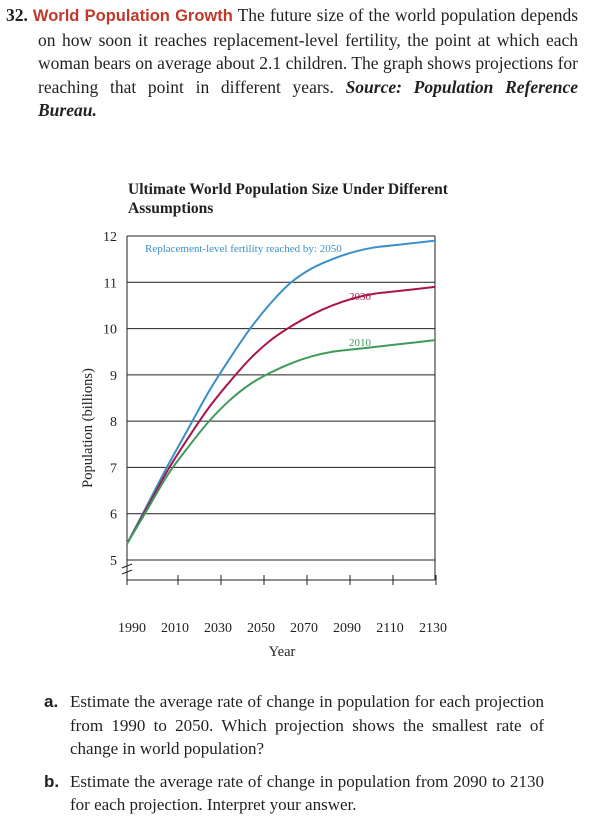 The image size is (591, 826). I want to click on series-label-2030: 2030, so click(360, 297).